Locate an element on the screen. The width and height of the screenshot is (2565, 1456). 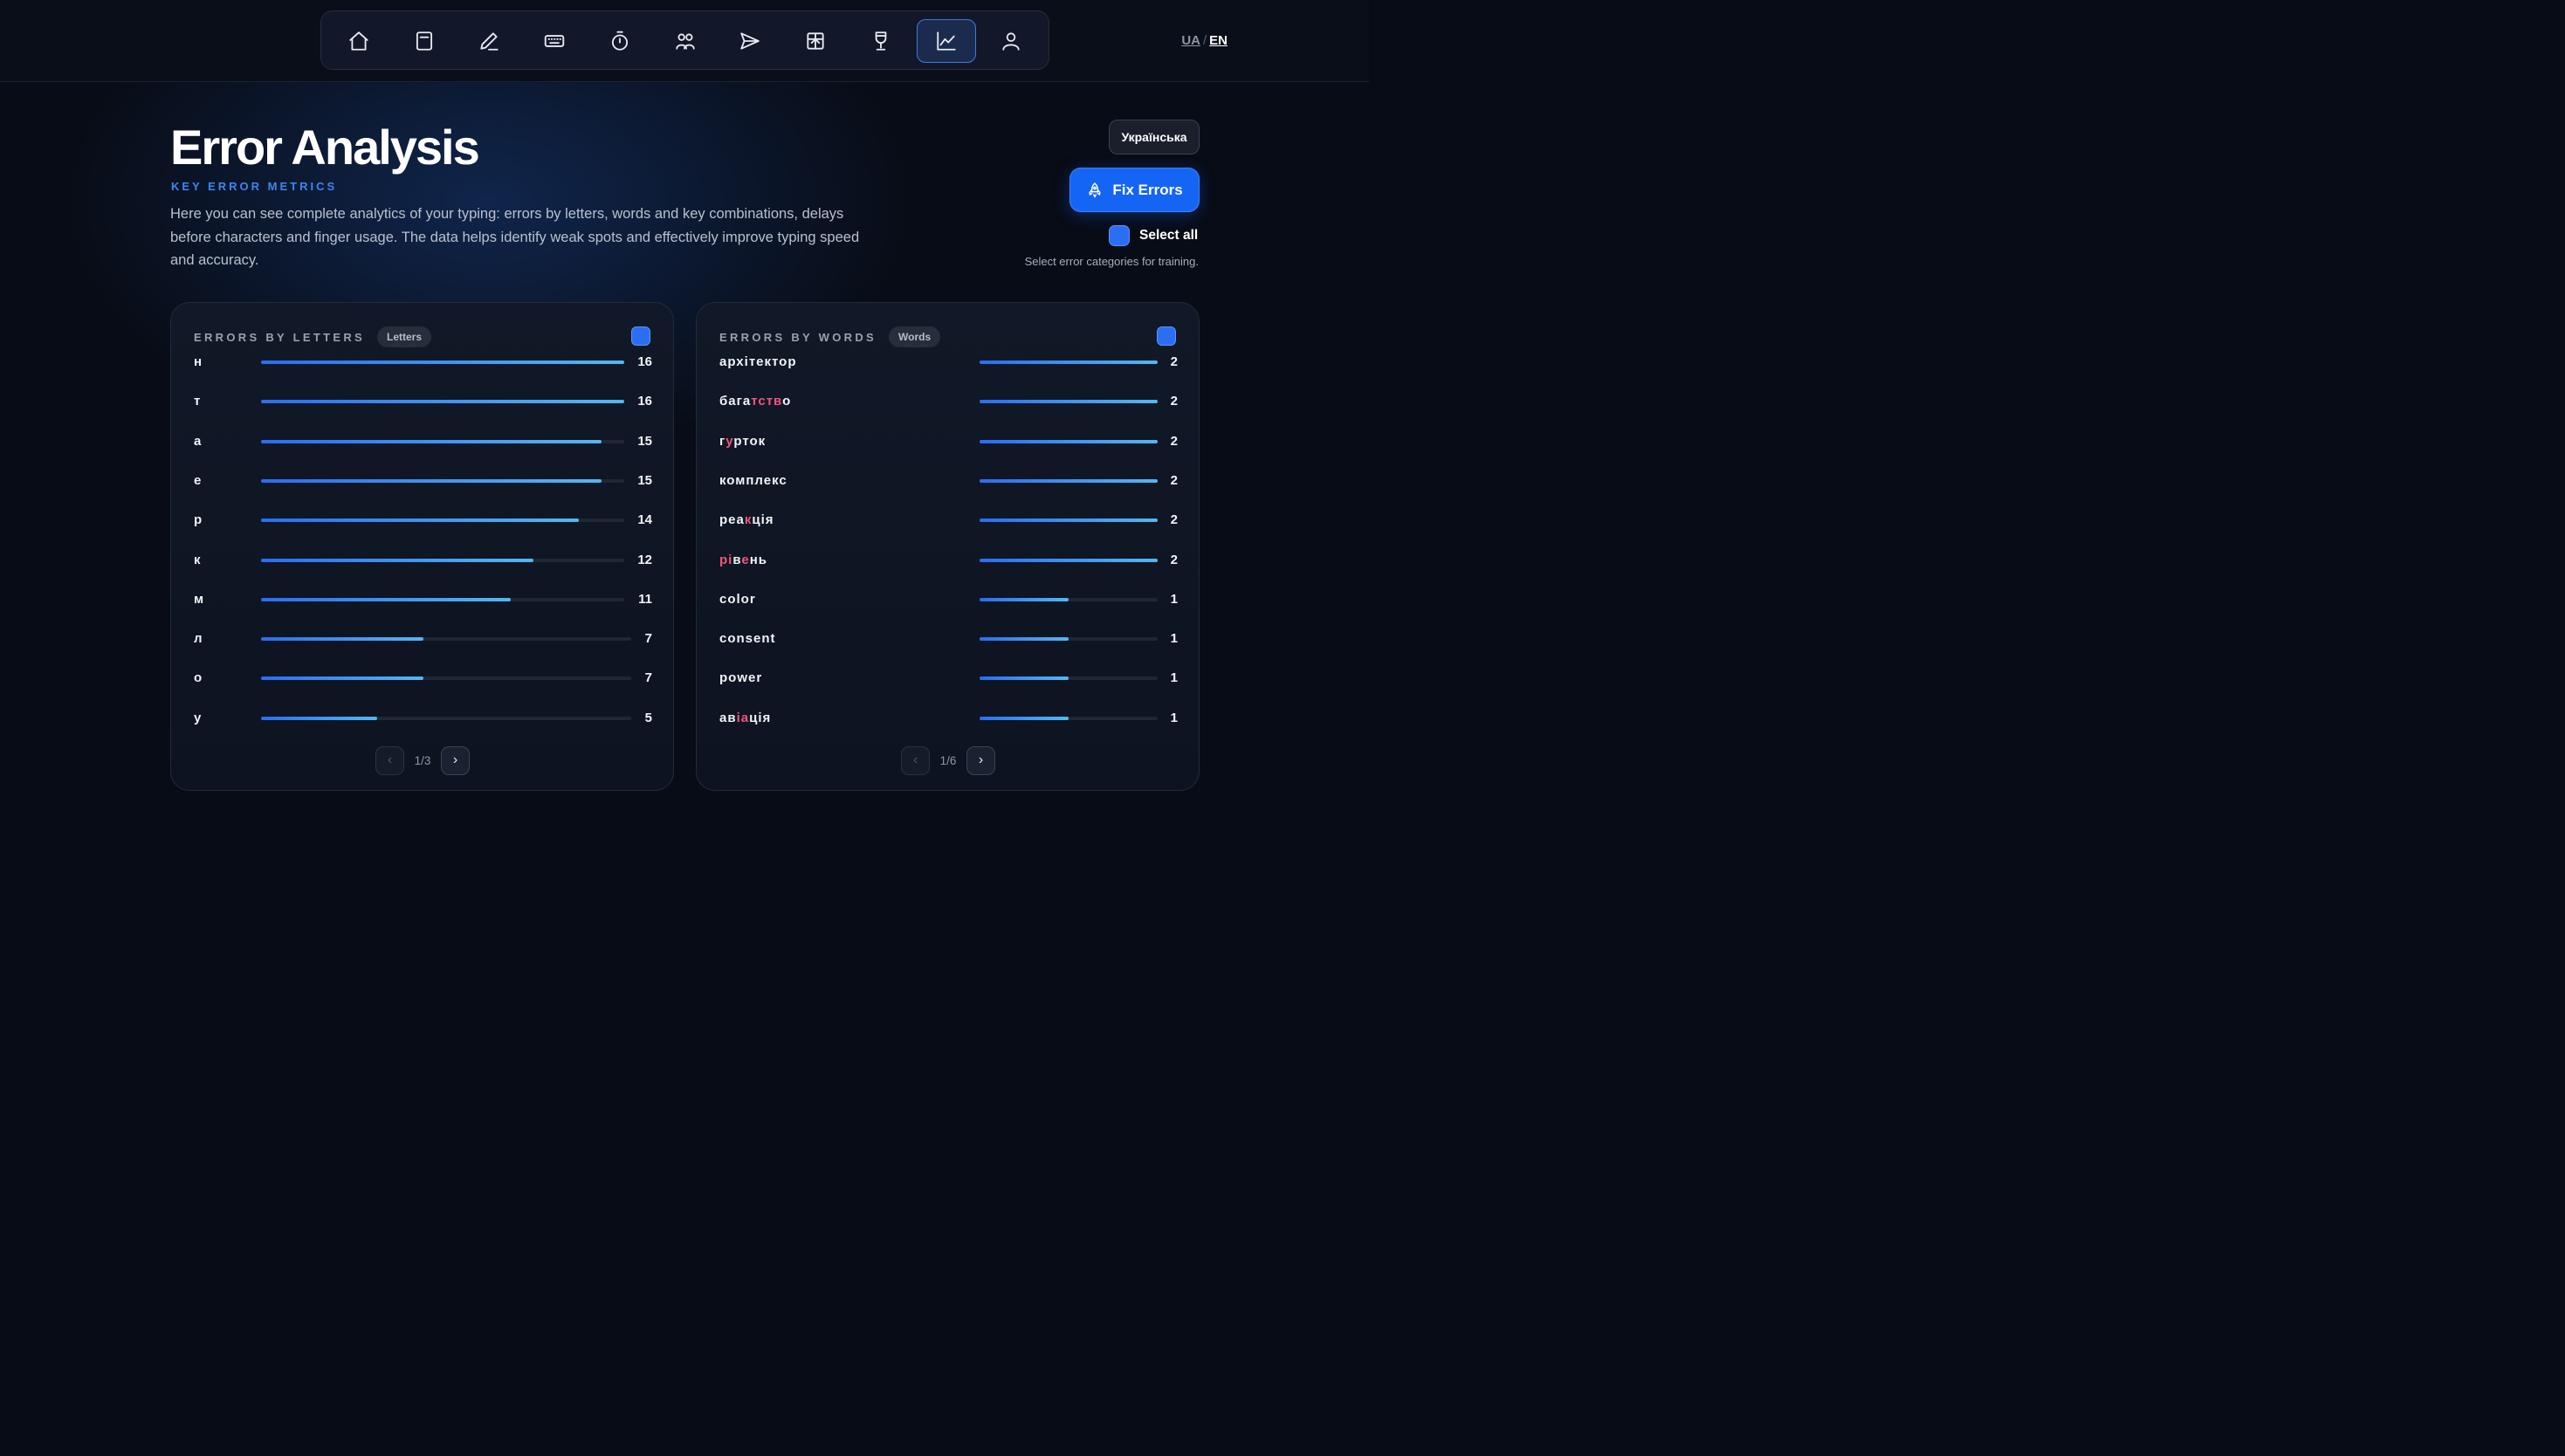
nav-multiplayer is located at coordinates (685, 41).